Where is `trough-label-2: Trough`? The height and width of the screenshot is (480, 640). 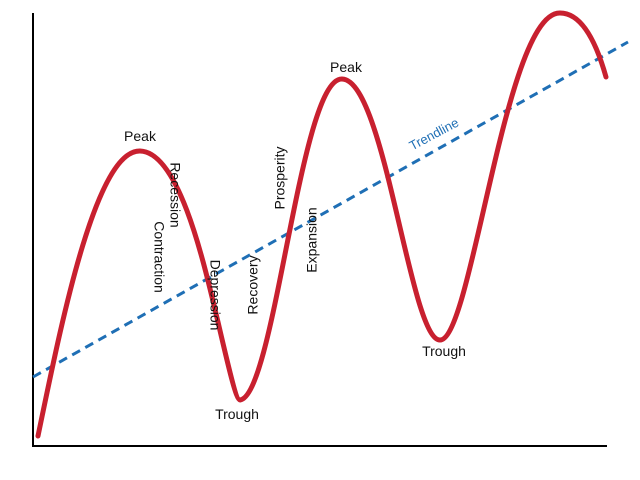 trough-label-2: Trough is located at coordinates (444, 351).